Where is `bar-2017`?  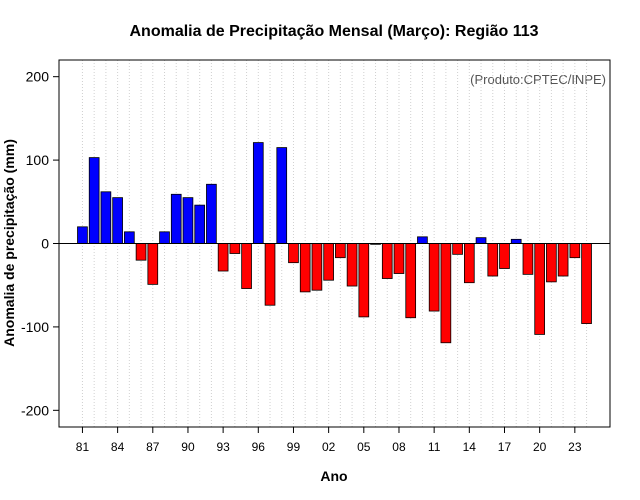
bar-2017 is located at coordinates (504, 256).